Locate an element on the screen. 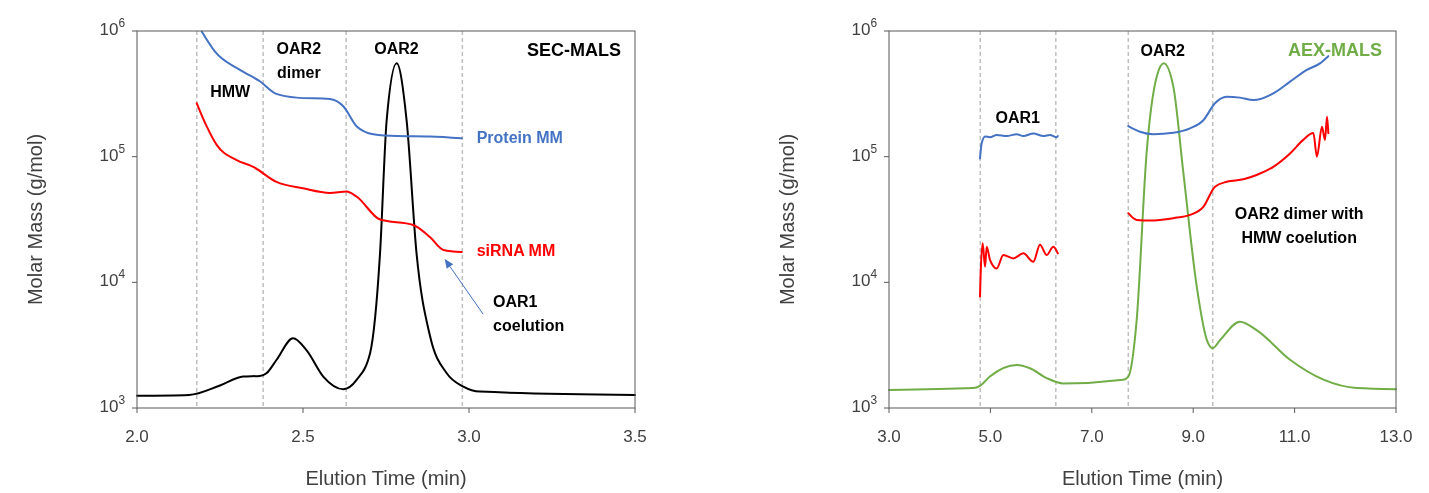 This screenshot has width=1429, height=493. text: AEX-MALS is located at coordinates (1335, 49).